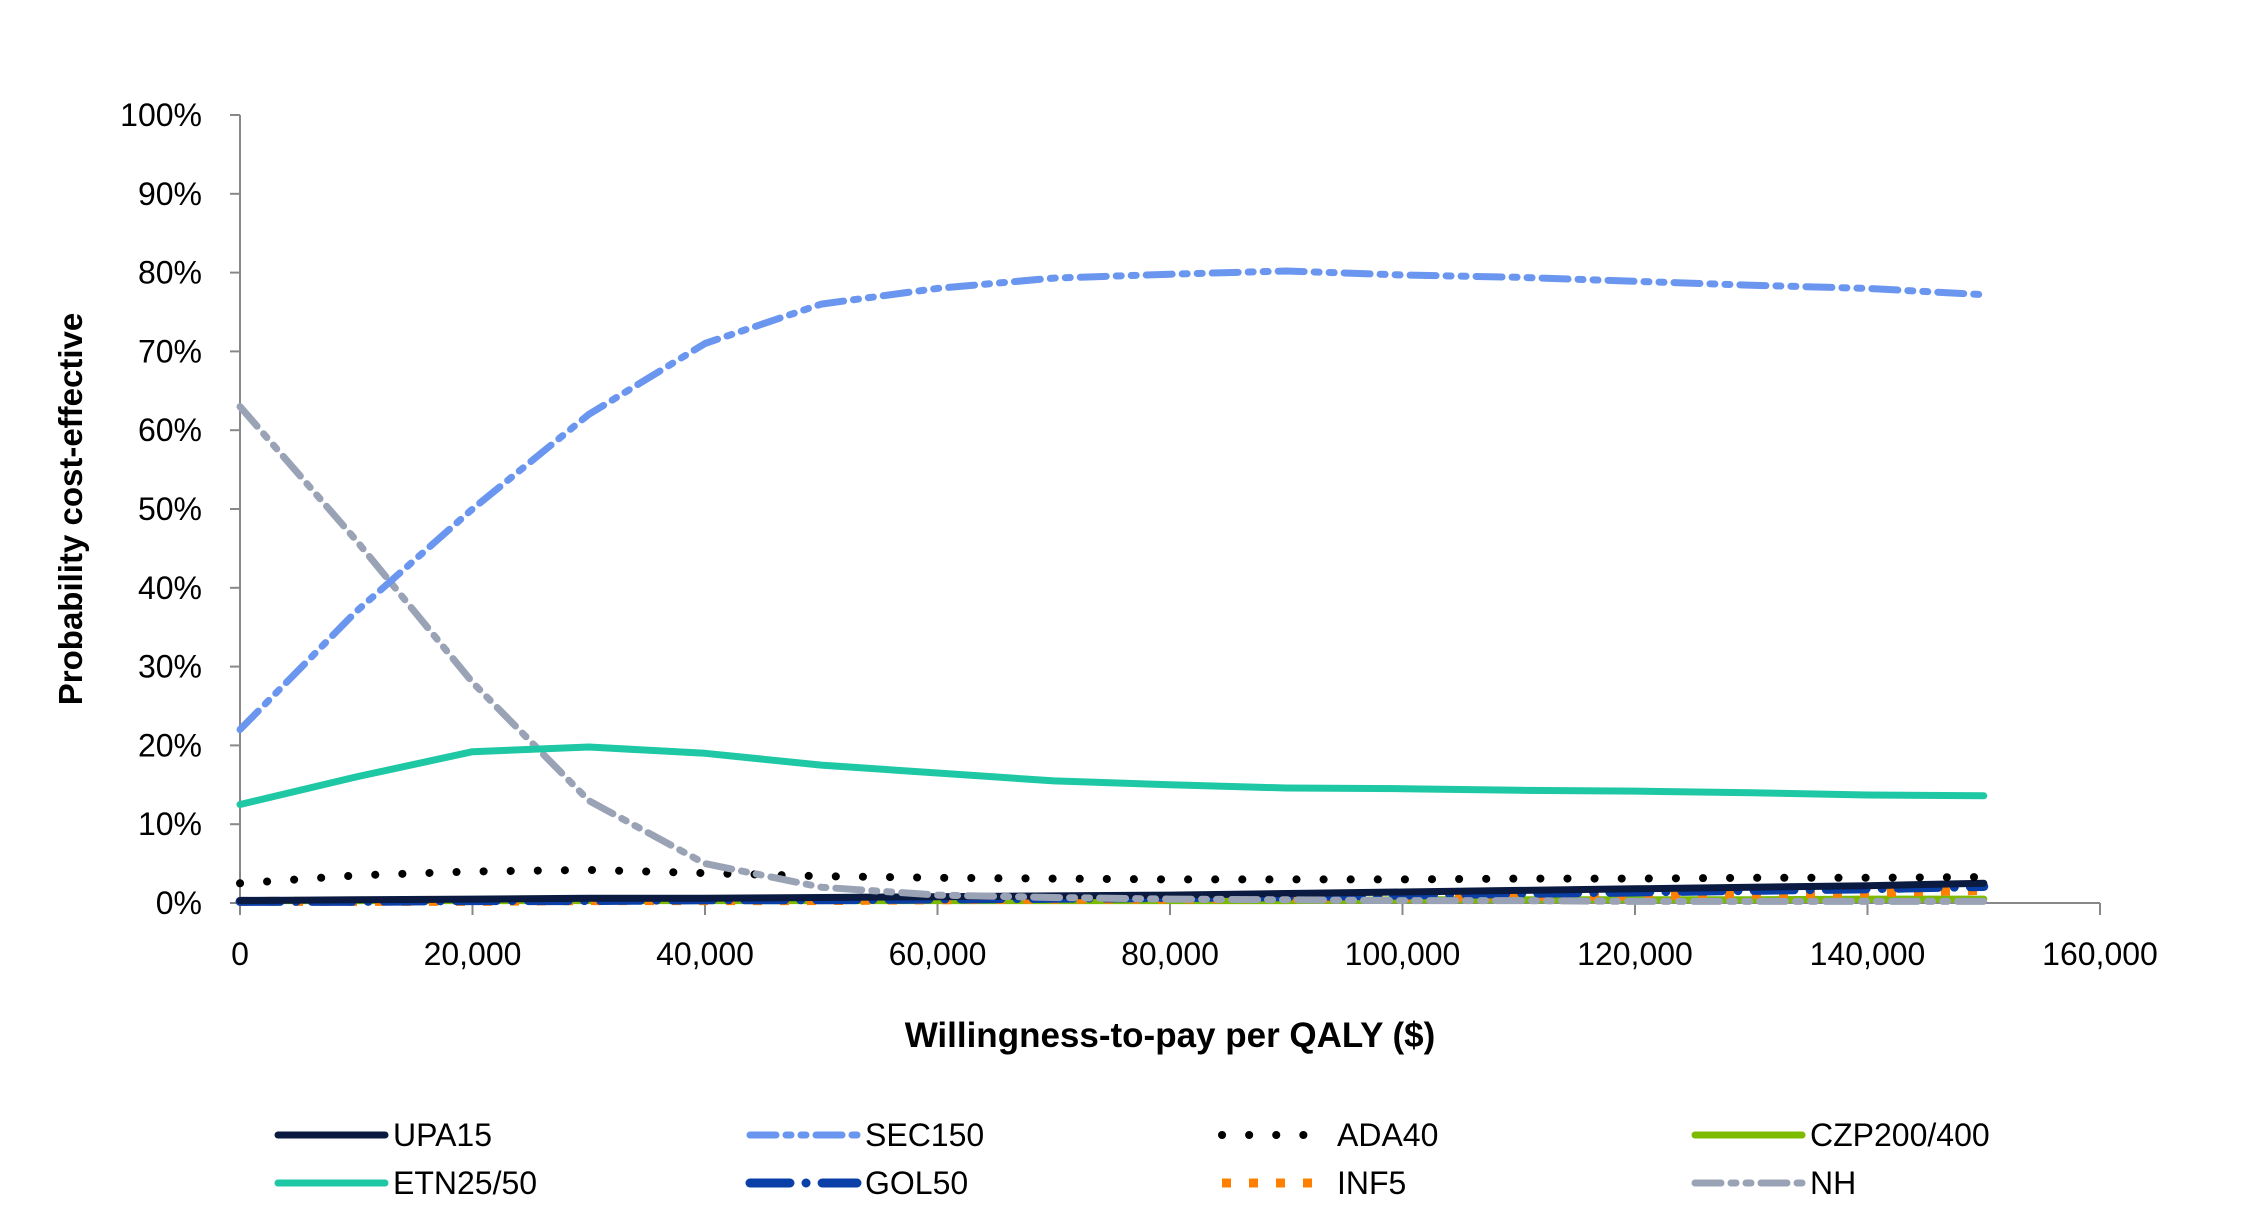  I want to click on legend-label-sec150: SEC150, so click(924, 1135).